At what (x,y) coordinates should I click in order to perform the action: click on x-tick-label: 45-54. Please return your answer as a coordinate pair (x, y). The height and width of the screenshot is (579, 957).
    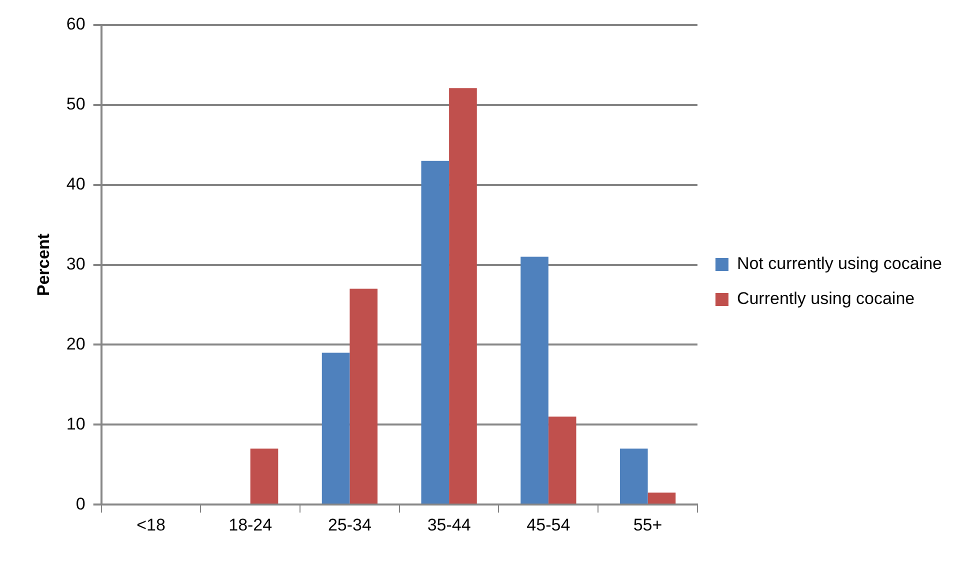
    Looking at the image, I should click on (548, 524).